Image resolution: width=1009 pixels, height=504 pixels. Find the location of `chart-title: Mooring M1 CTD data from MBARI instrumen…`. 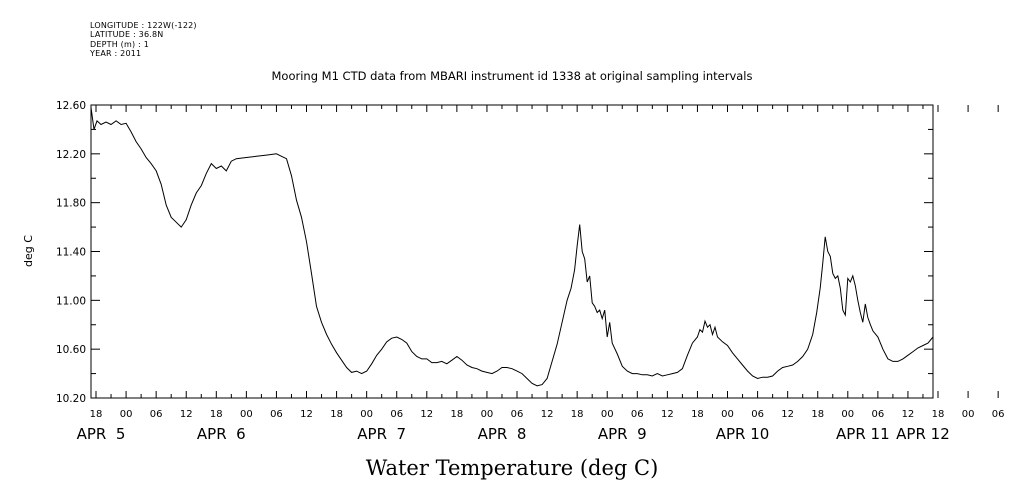

chart-title: Mooring M1 CTD data from MBARI instrumen… is located at coordinates (512, 76).